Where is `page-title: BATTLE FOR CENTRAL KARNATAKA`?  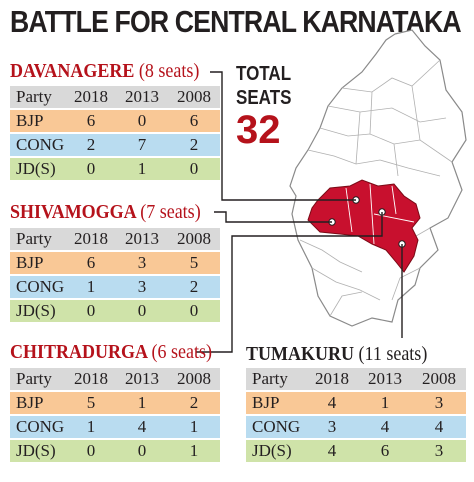 page-title: BATTLE FOR CENTRAL KARNATAKA is located at coordinates (236, 21).